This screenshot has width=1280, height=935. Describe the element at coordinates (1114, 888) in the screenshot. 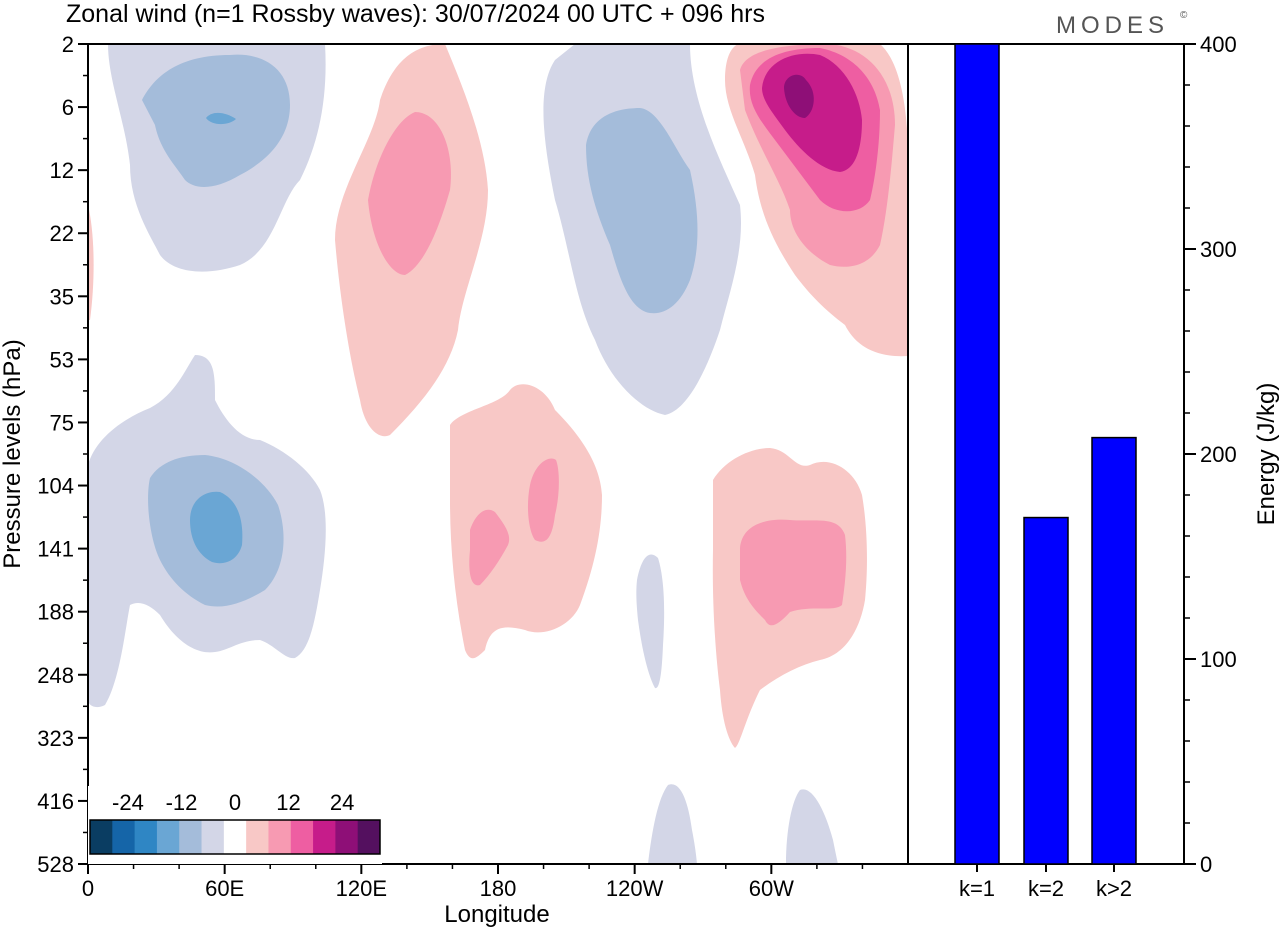

I see `bar-category-label: k>2` at that location.